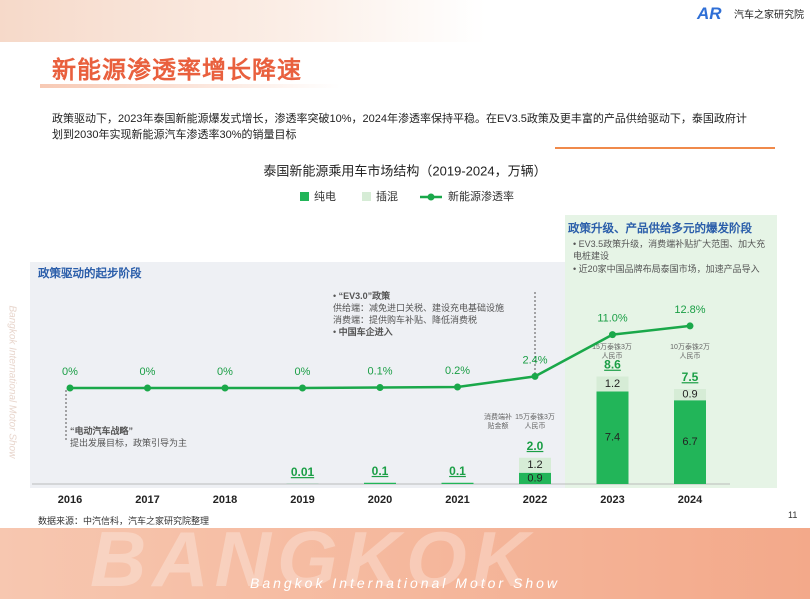  I want to click on x-tick-label: 2020, so click(380, 500).